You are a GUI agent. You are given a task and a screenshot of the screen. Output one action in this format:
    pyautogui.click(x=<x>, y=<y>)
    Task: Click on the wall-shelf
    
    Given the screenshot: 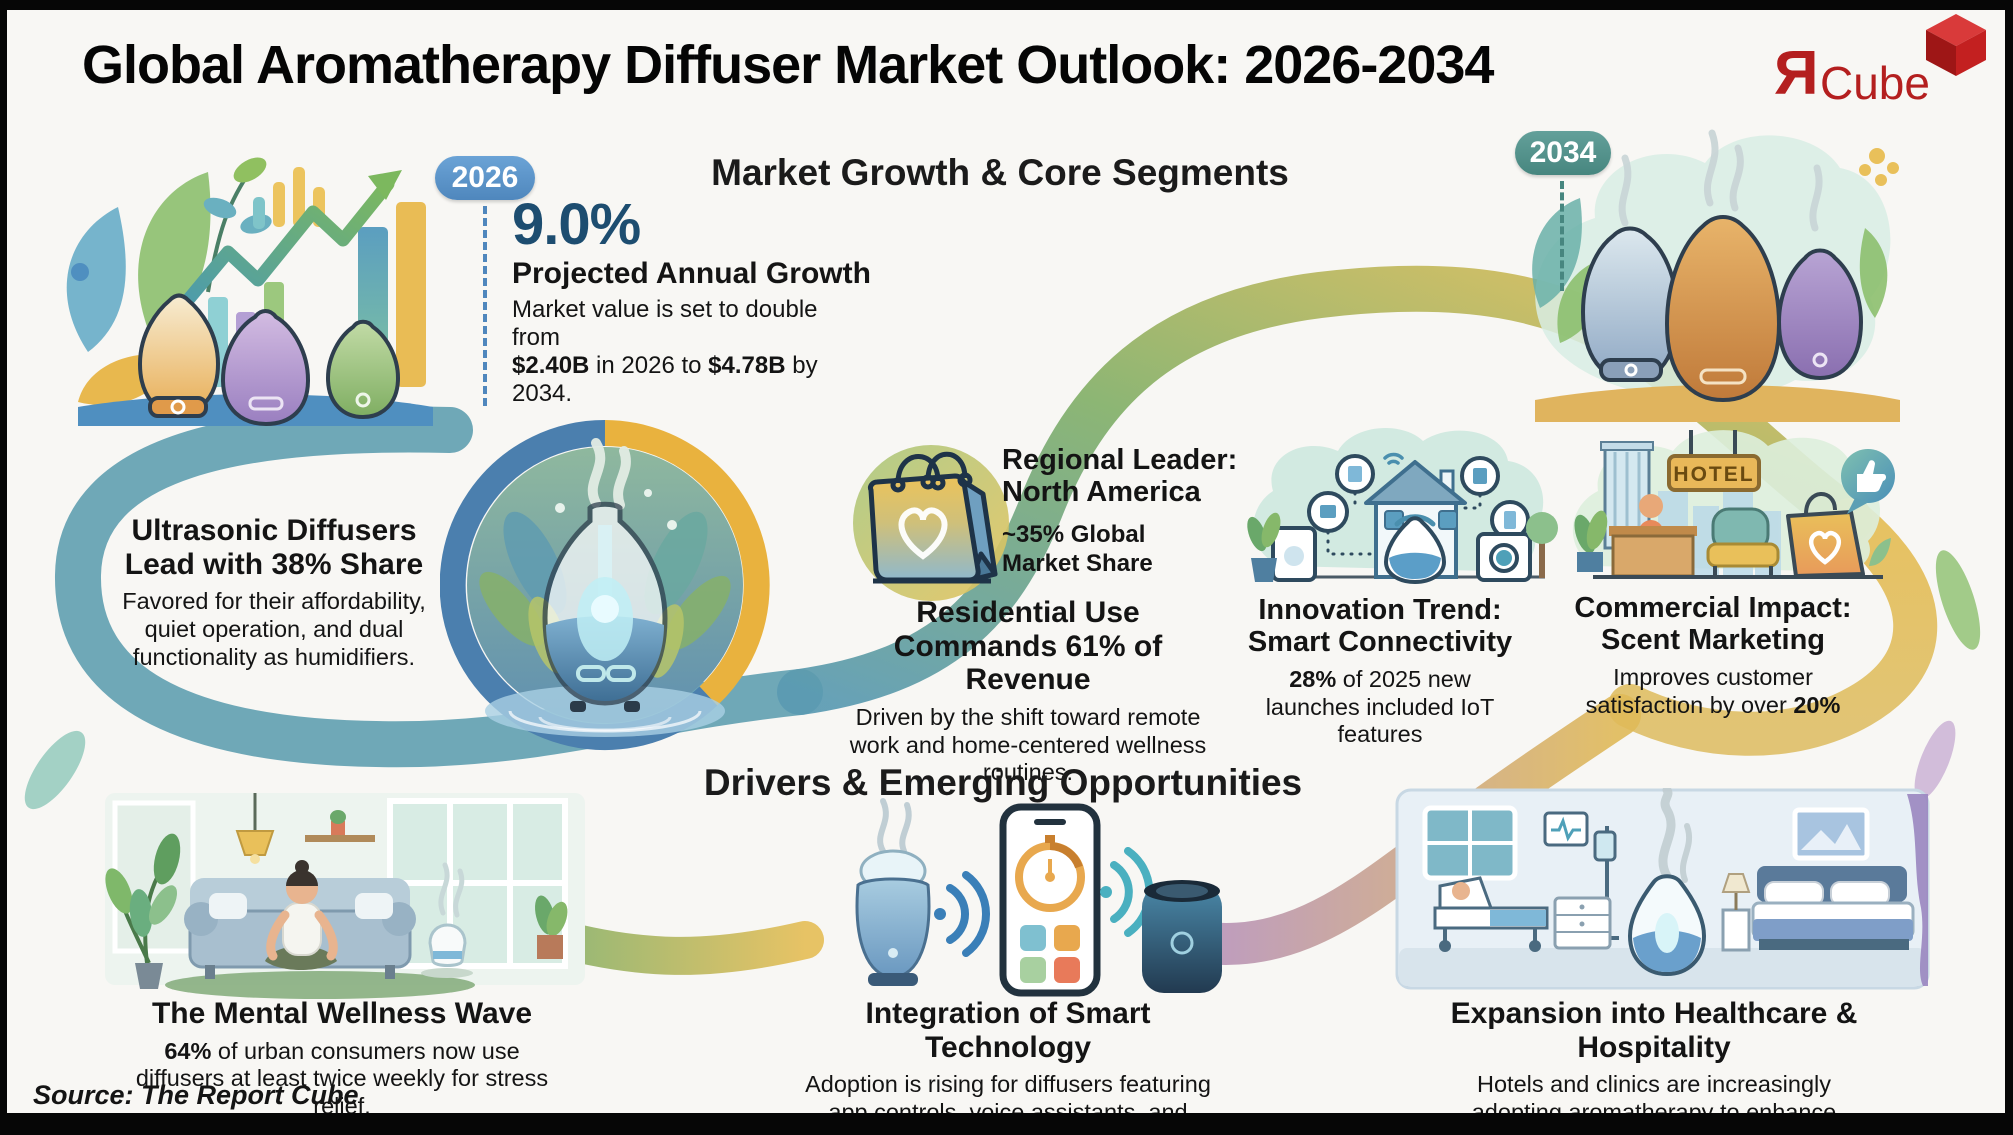 What is the action you would take?
    pyautogui.click(x=340, y=826)
    